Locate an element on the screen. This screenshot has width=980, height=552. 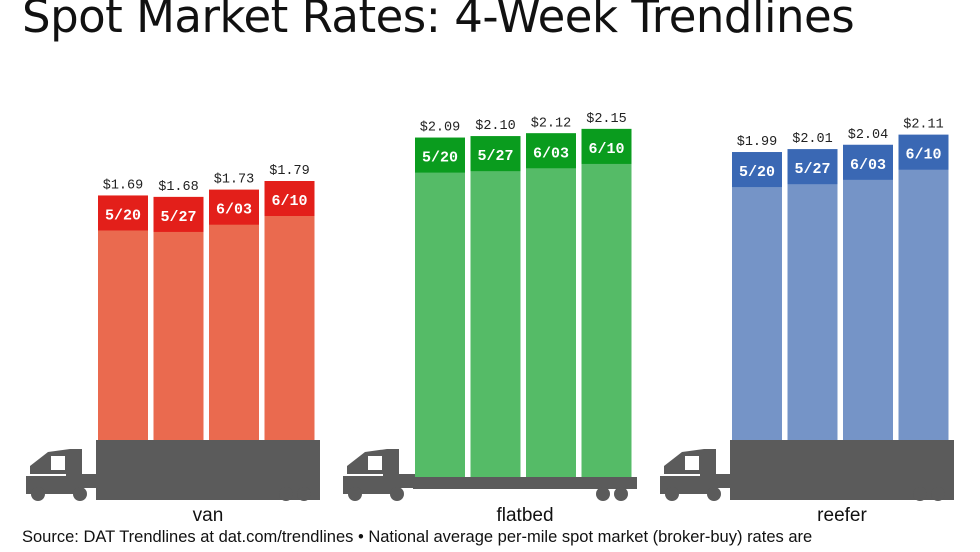
group-label: van is located at coordinates (208, 515).